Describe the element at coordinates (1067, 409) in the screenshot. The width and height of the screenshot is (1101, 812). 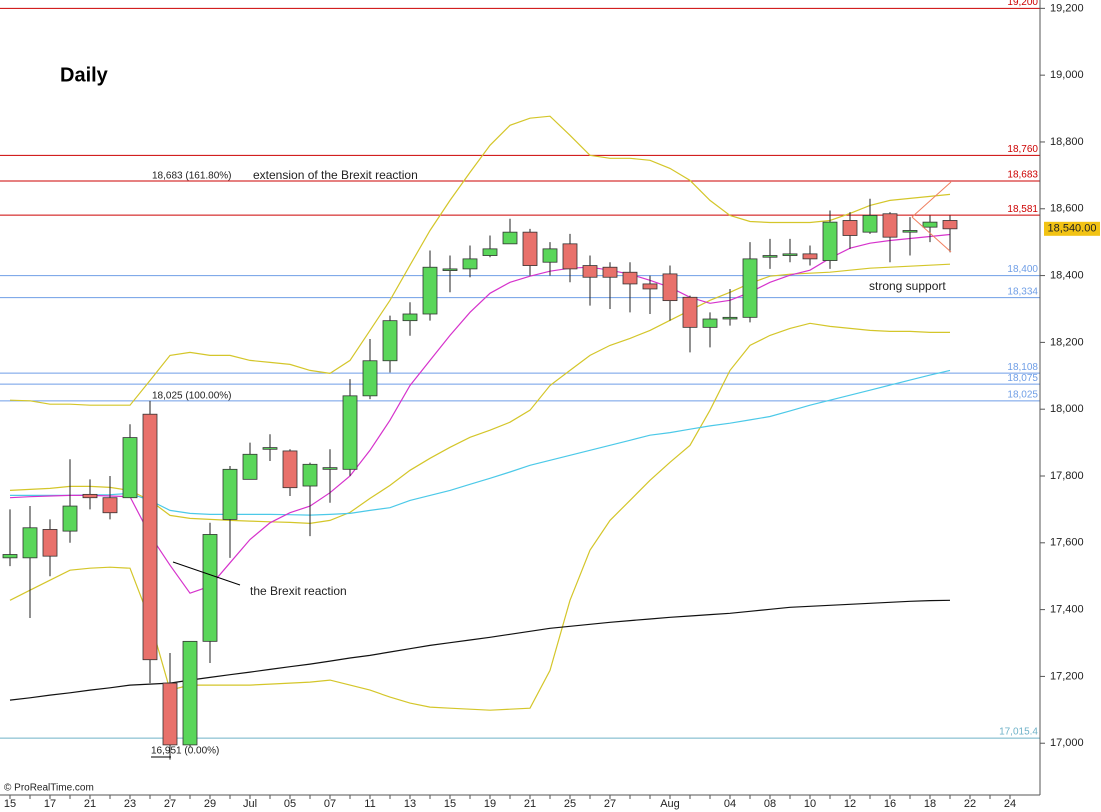
I see `y-tick-label: 18,000` at that location.